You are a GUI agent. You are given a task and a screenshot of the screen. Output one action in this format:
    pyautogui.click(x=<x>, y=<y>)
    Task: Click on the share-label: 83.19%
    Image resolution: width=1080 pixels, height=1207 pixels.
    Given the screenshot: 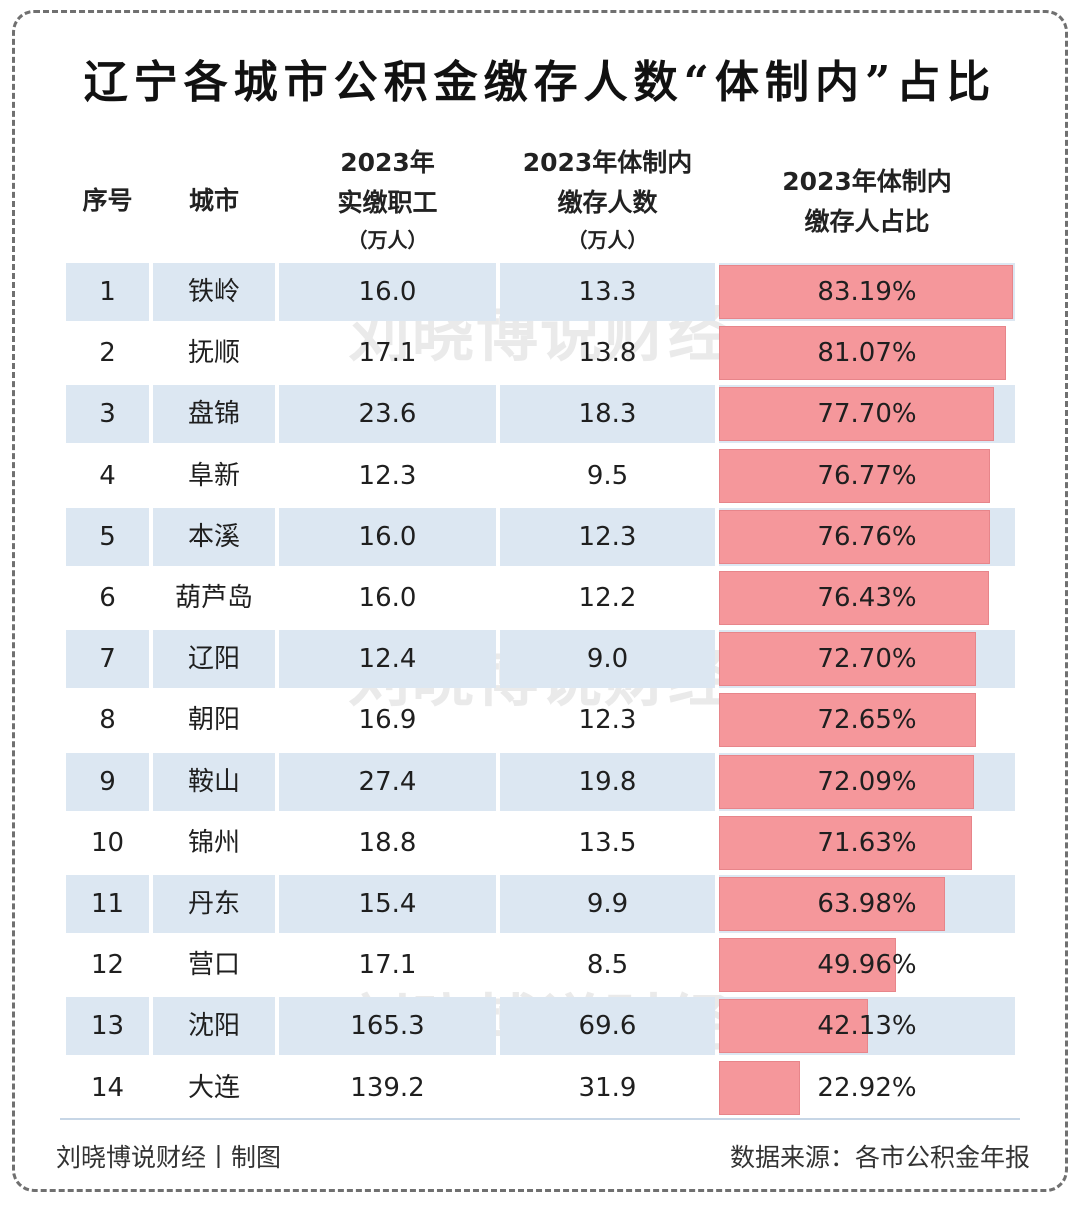 What is the action you would take?
    pyautogui.click(x=867, y=292)
    